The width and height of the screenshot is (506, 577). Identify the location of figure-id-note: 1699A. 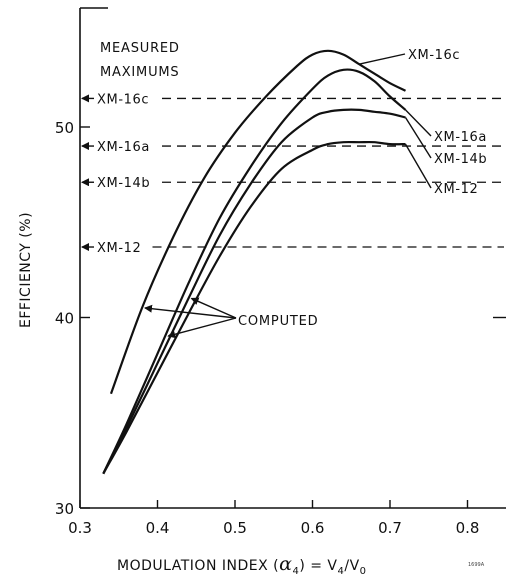
(476, 565).